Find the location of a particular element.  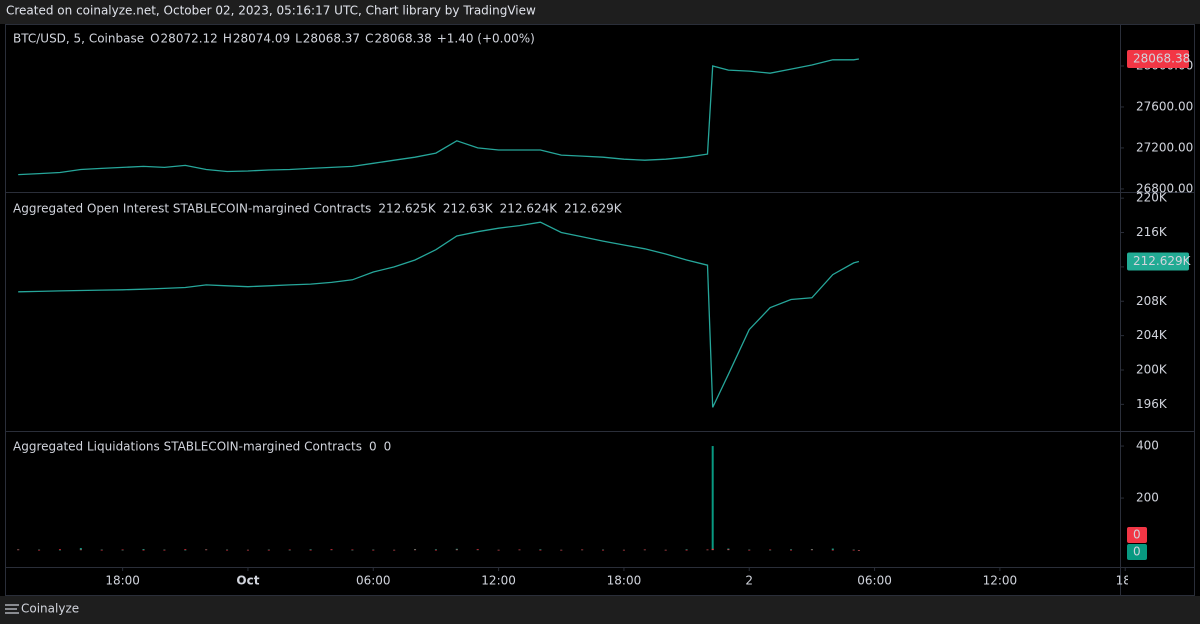

last-value-label: 212.629K is located at coordinates (1162, 261).